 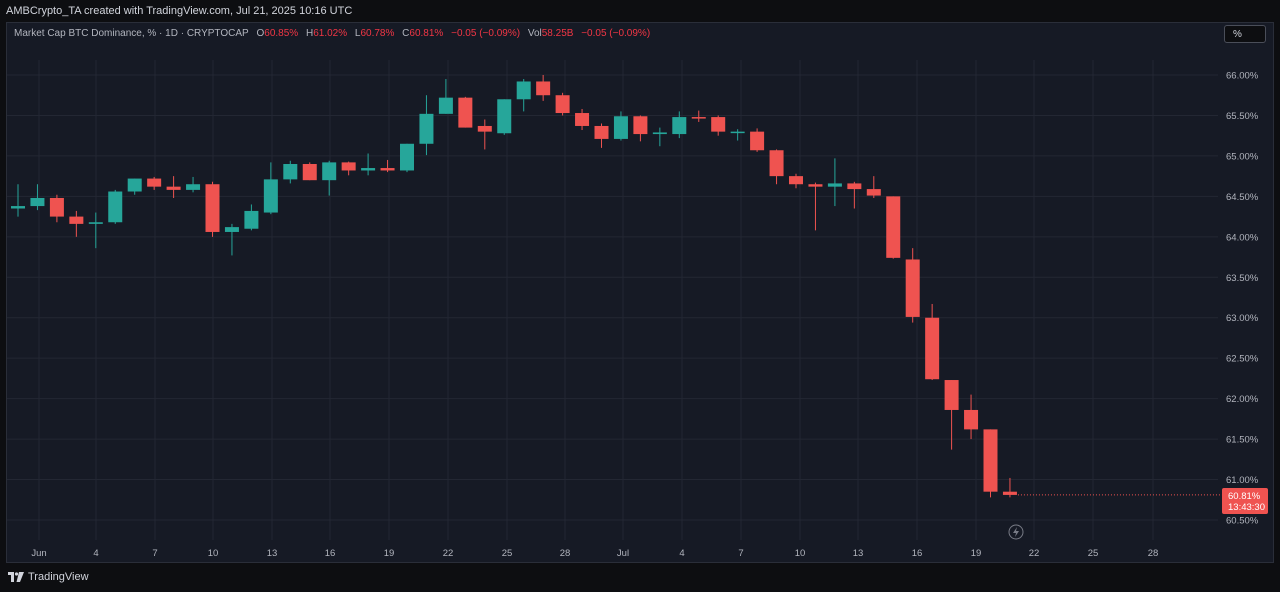 I want to click on legend-close-value: 60.81%, so click(x=426, y=33).